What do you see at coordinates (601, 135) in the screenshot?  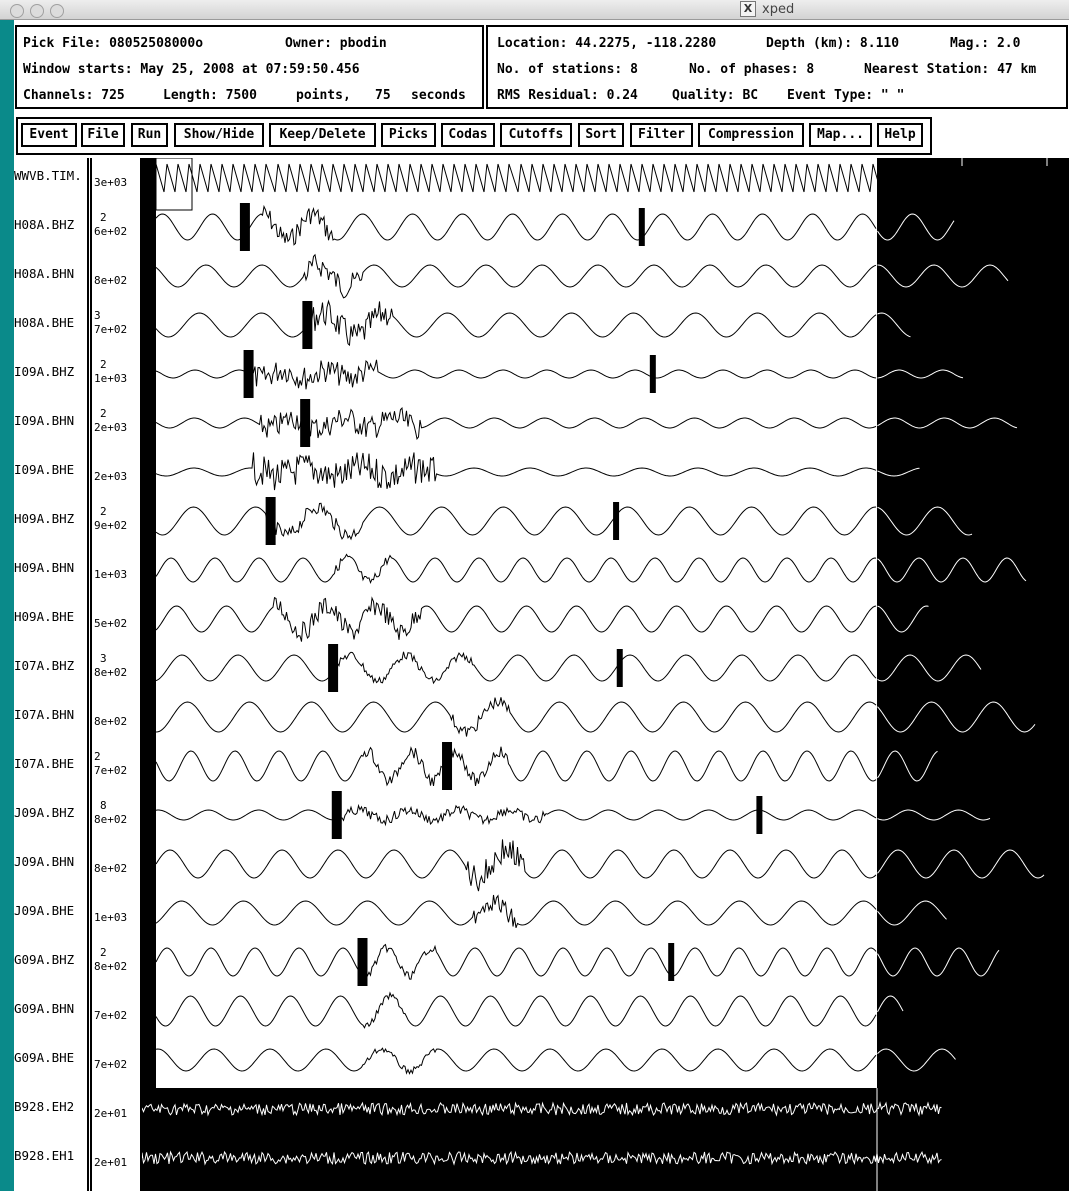 I see `sort-button: Sort` at bounding box center [601, 135].